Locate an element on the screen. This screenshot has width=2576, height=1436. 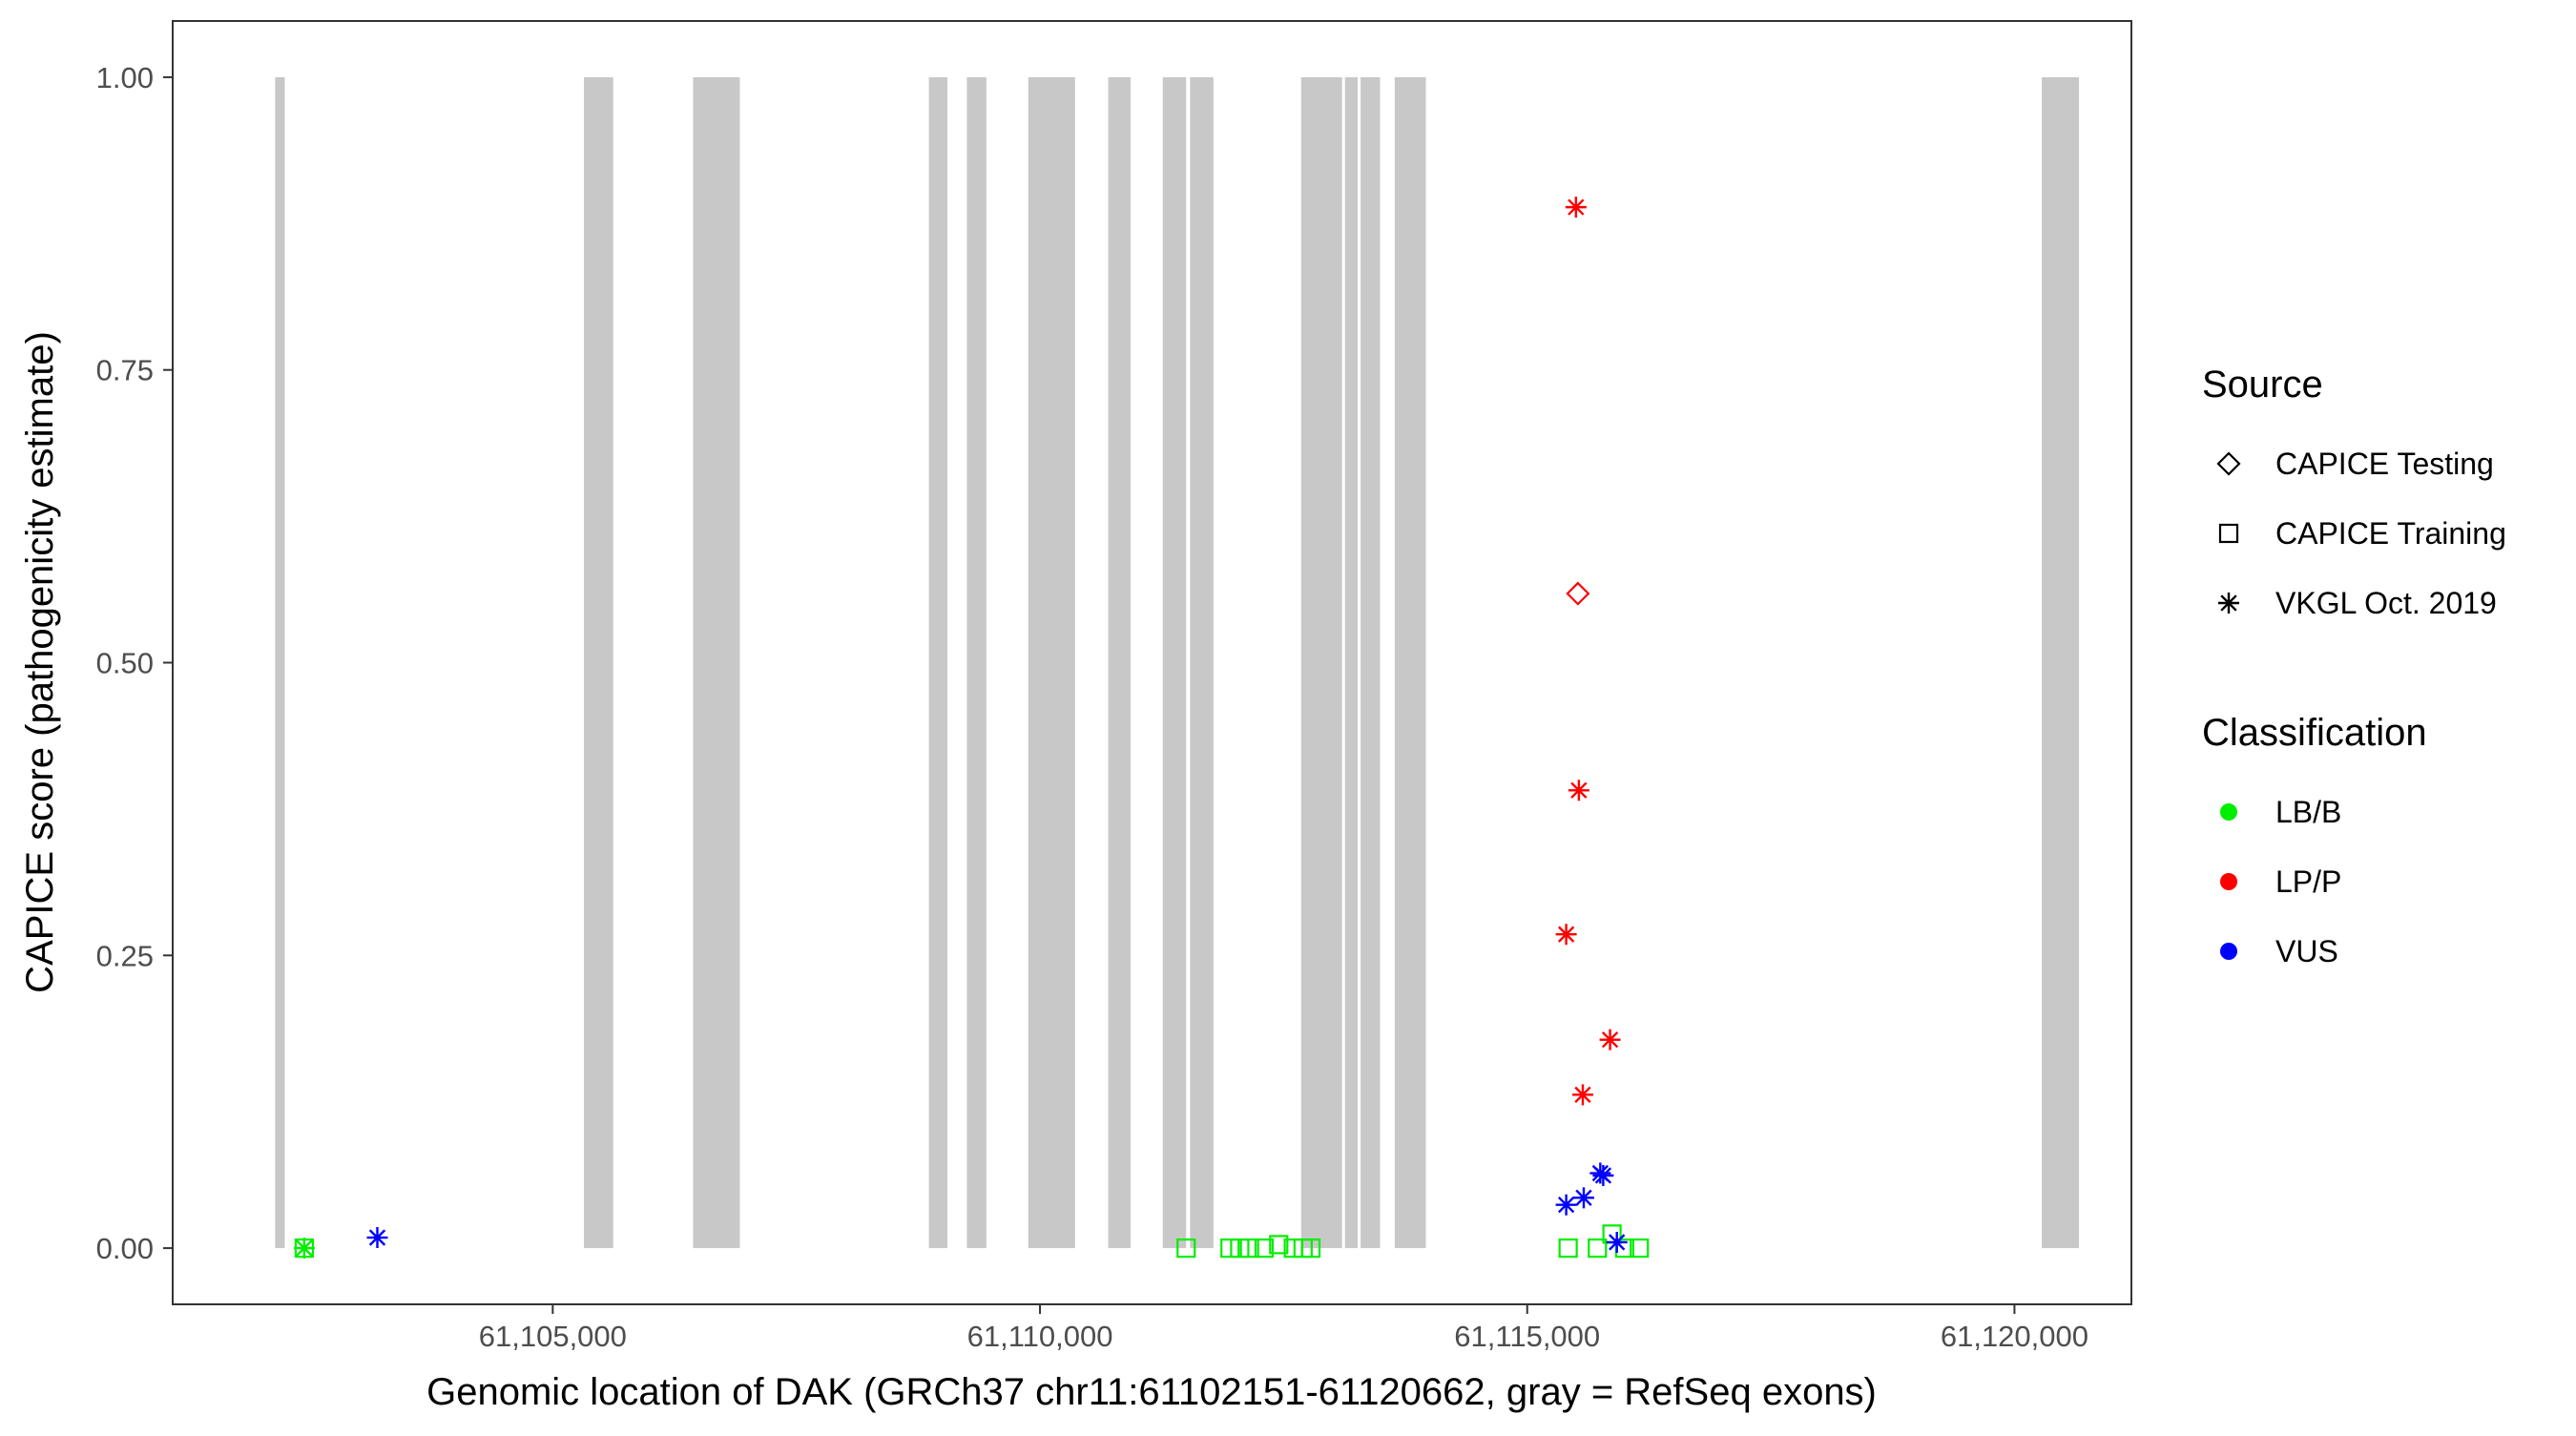
legend-key-square-icon is located at coordinates (2228, 533).